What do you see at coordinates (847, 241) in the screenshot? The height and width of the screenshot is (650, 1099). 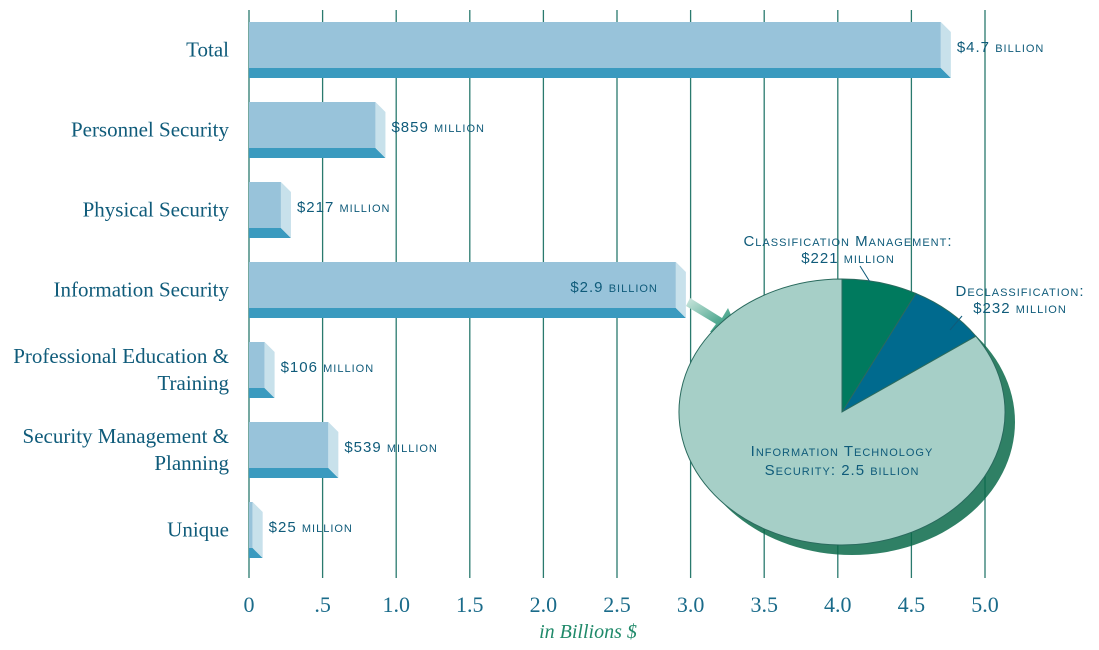 I see `slice-label: Classification Management:` at bounding box center [847, 241].